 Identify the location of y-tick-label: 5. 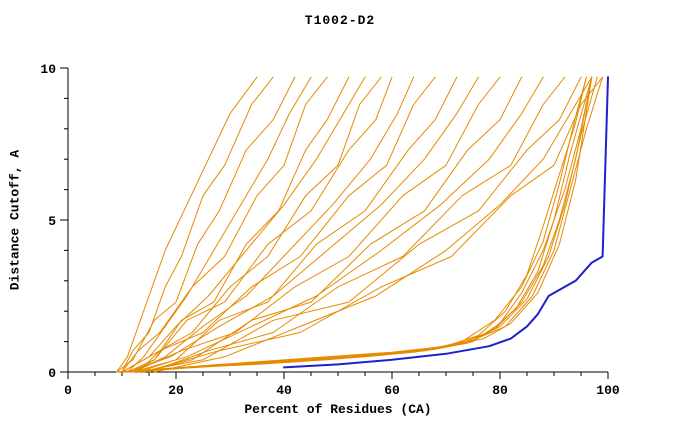
(52, 221).